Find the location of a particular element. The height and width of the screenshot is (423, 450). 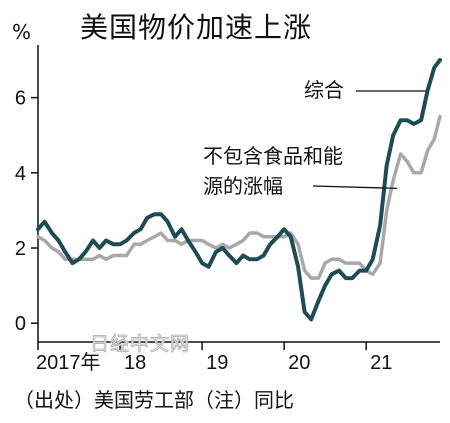

x-tick-label: 20 is located at coordinates (299, 363).